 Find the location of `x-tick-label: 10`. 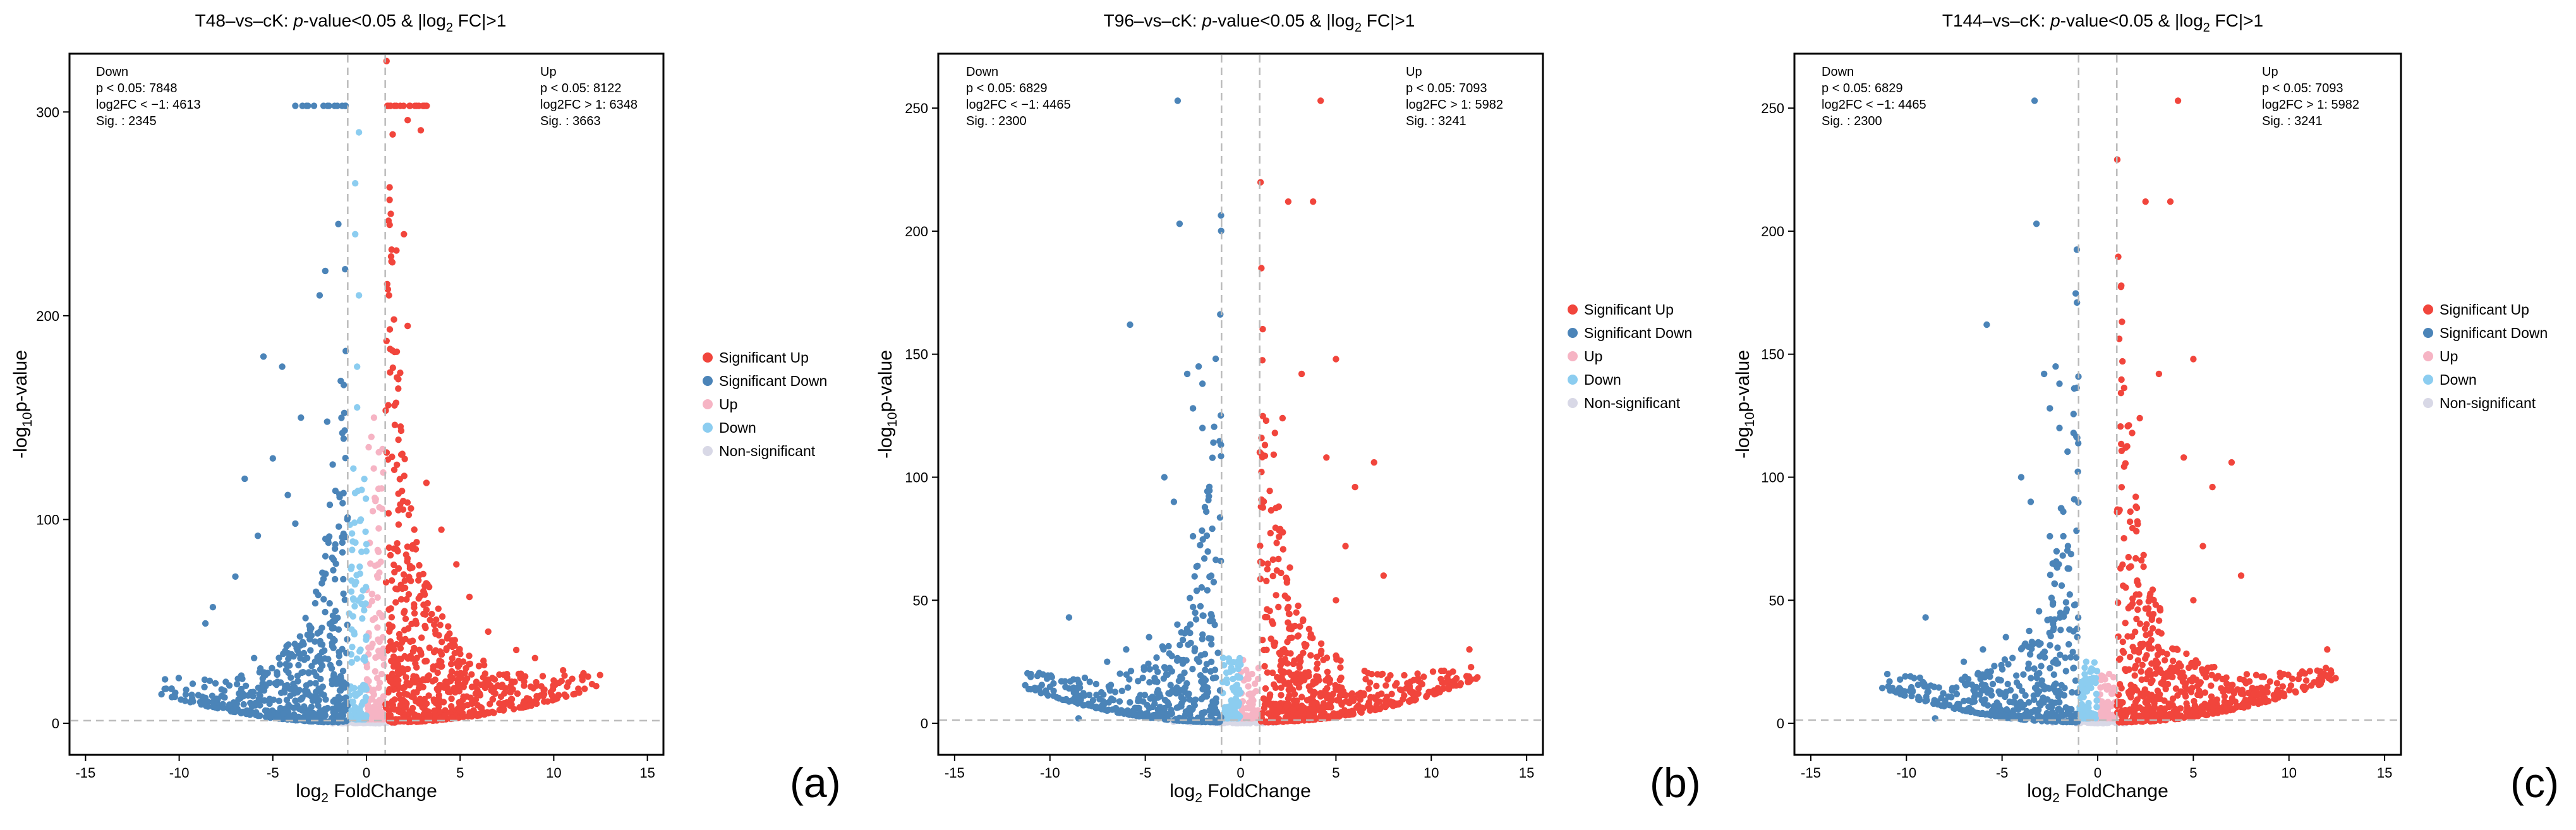

x-tick-label: 10 is located at coordinates (553, 773).